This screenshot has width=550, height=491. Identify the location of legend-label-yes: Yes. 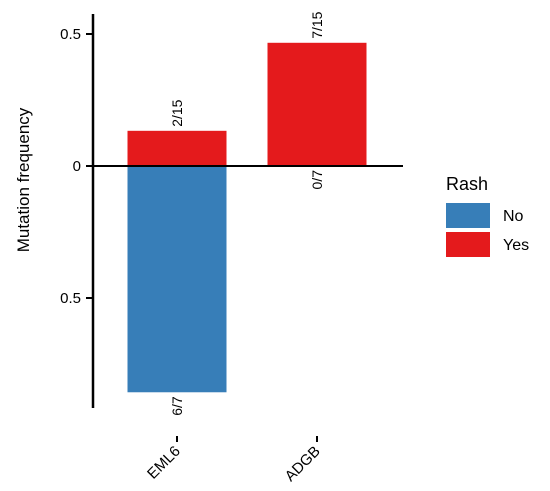
(516, 245).